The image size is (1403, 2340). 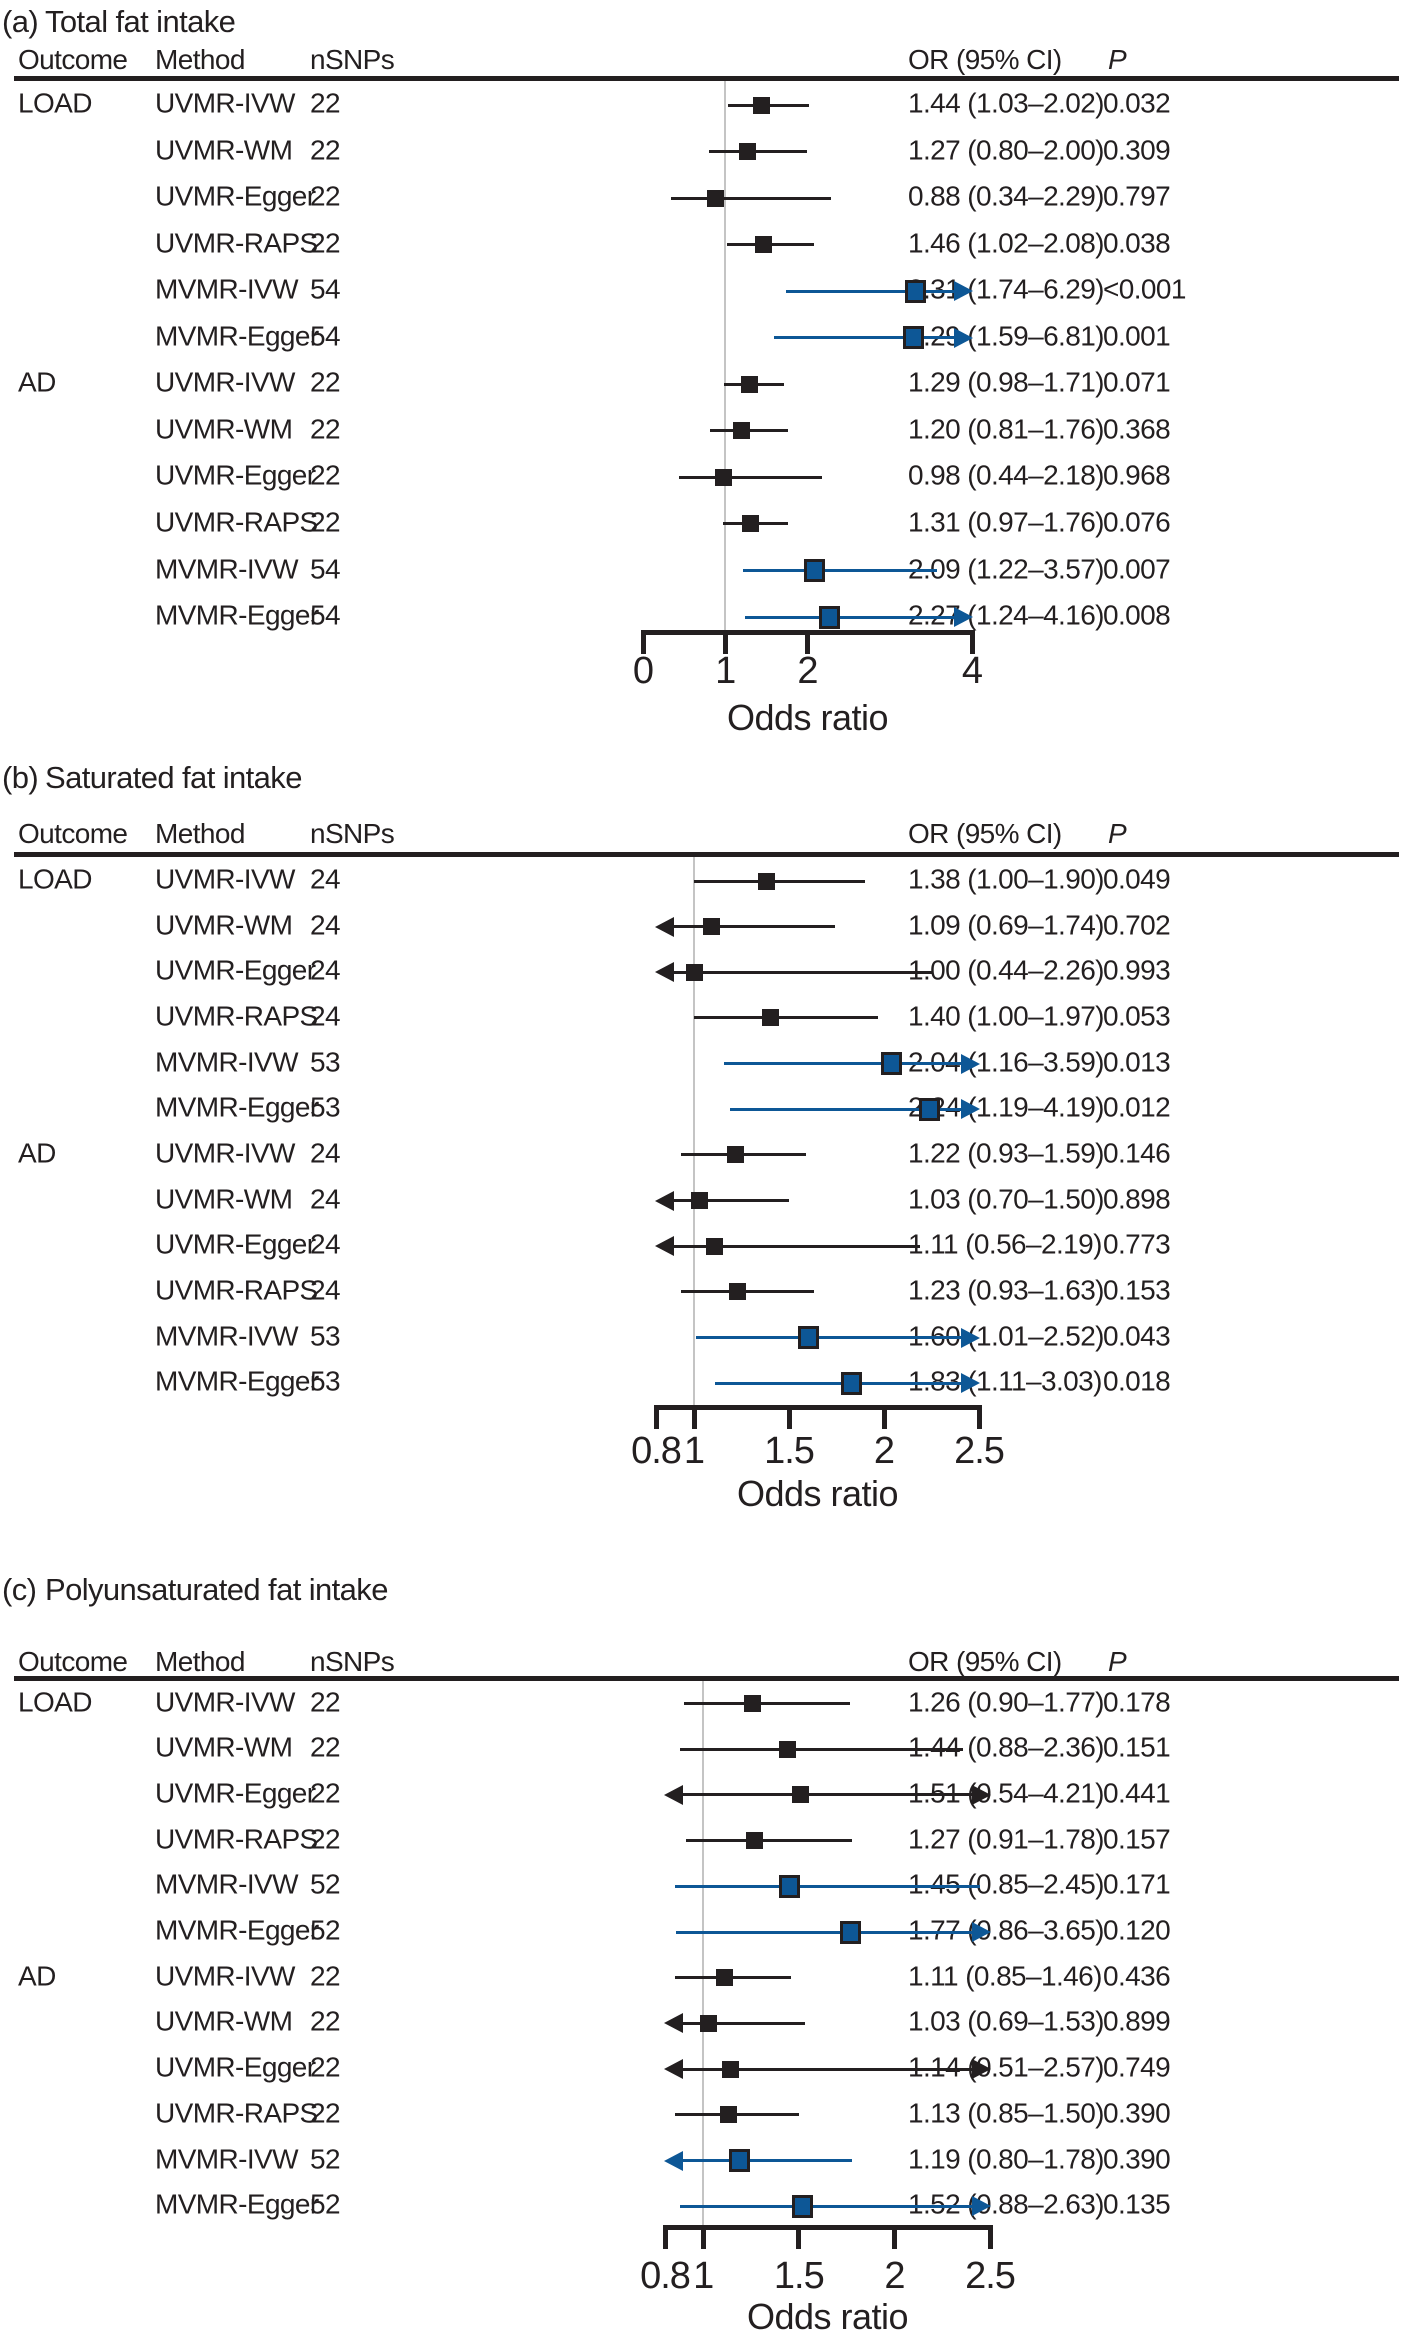 What do you see at coordinates (1137, 925) in the screenshot?
I see `p-value: 0.702` at bounding box center [1137, 925].